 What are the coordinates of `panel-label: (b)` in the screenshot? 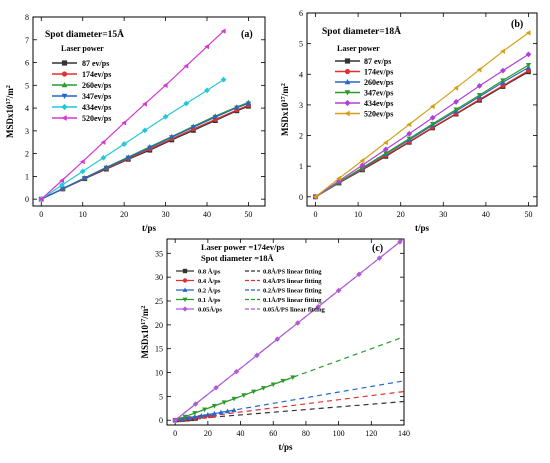 It's located at (517, 24).